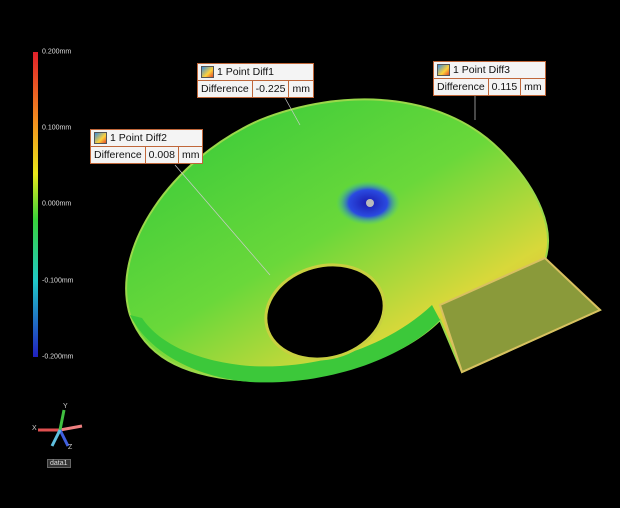 Image resolution: width=620 pixels, height=508 pixels. What do you see at coordinates (370, 203) in the screenshot?
I see `probe-point` at bounding box center [370, 203].